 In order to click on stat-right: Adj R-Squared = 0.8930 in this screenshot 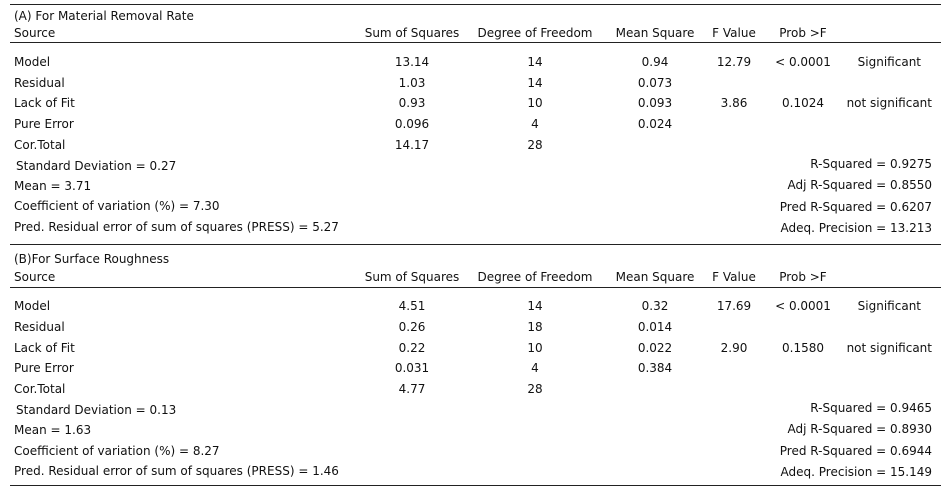, I will do `click(859, 429)`.